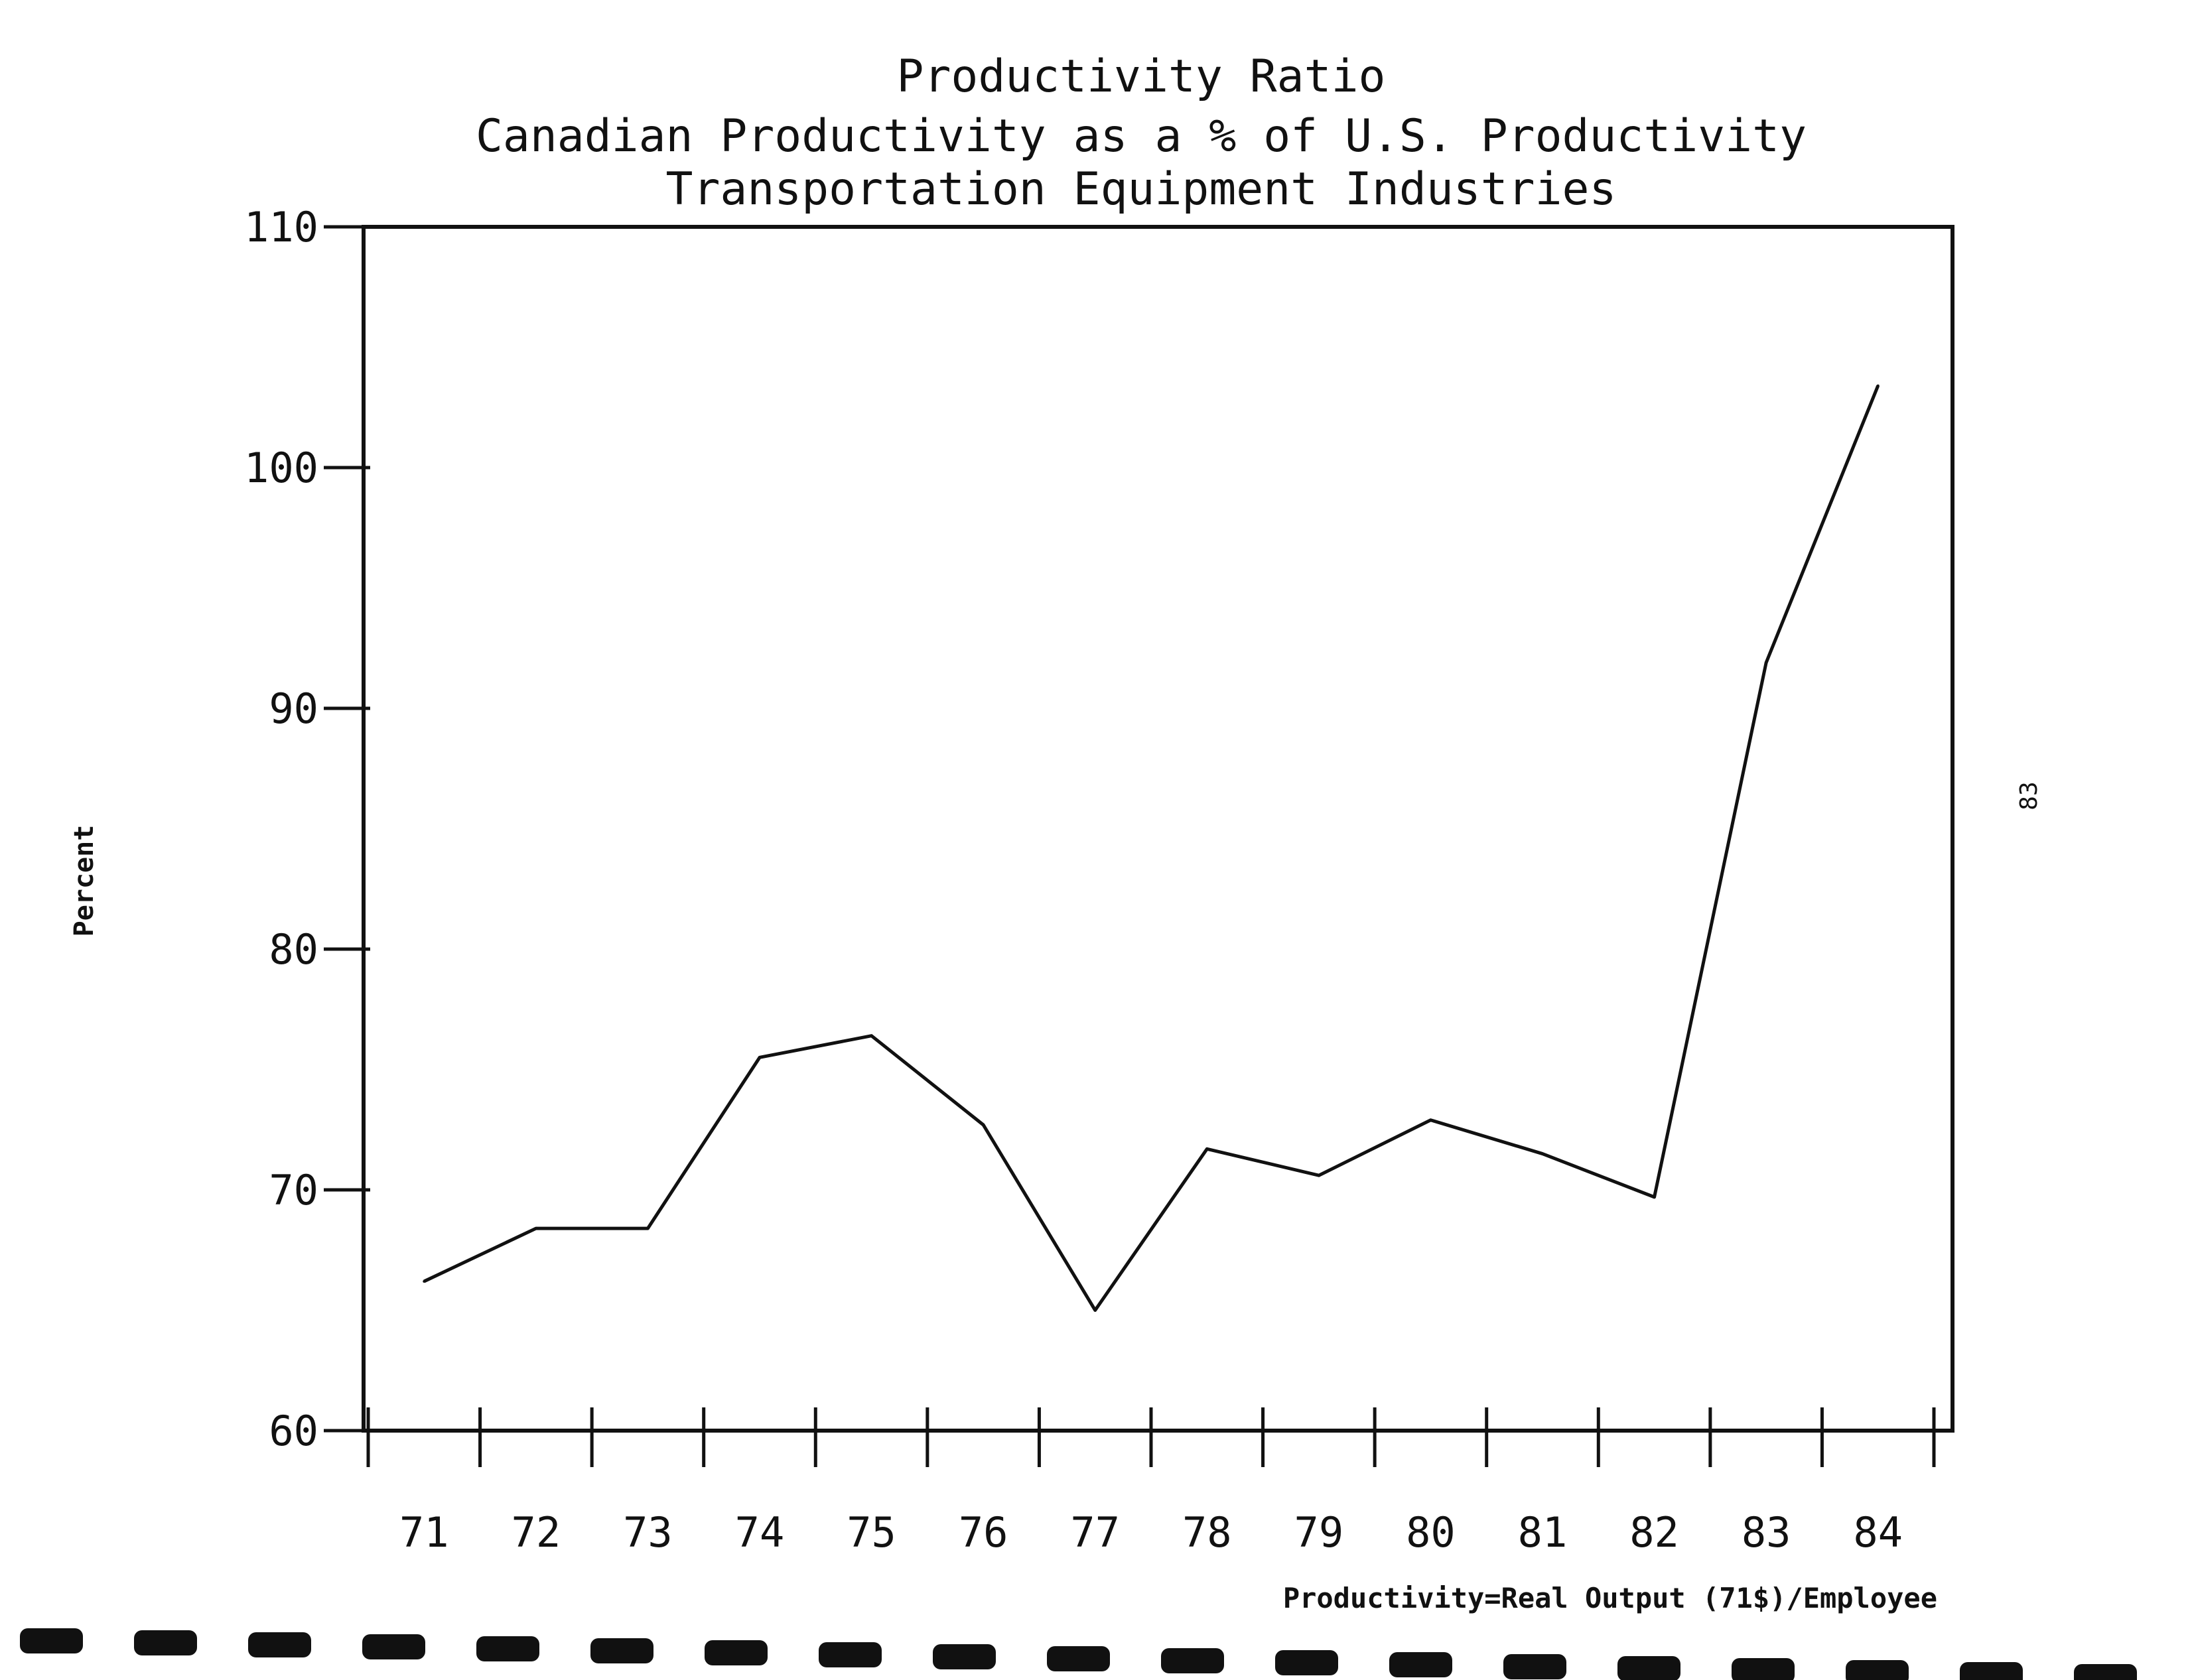 The height and width of the screenshot is (1680, 2192). What do you see at coordinates (1141, 189) in the screenshot?
I see `chart-subtitle-2: Transportation Equipment Industries` at bounding box center [1141, 189].